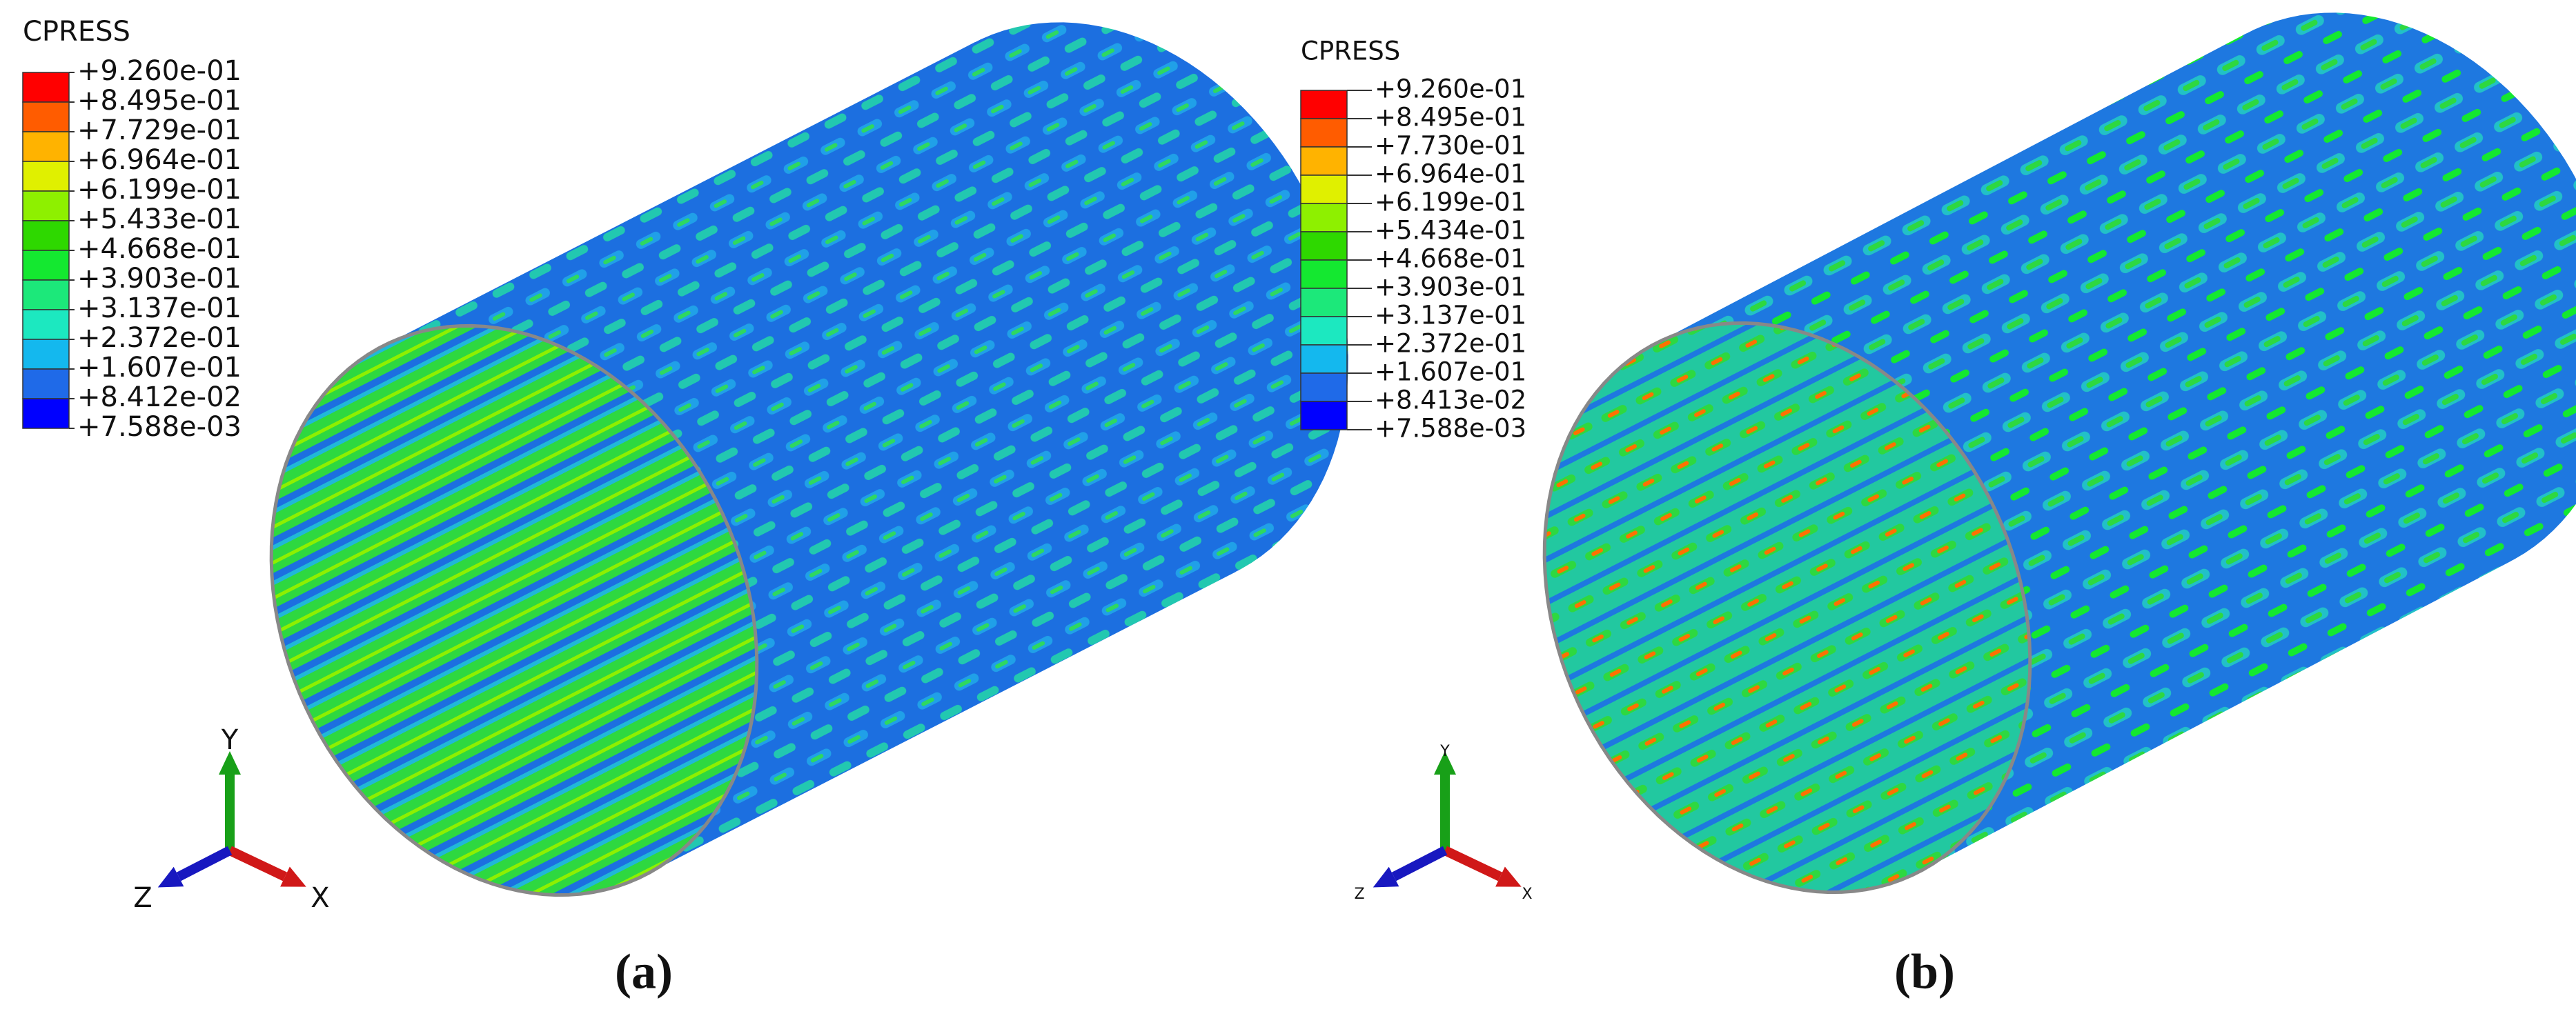  I want to click on legend-label: +5.434e-01, so click(1450, 231).